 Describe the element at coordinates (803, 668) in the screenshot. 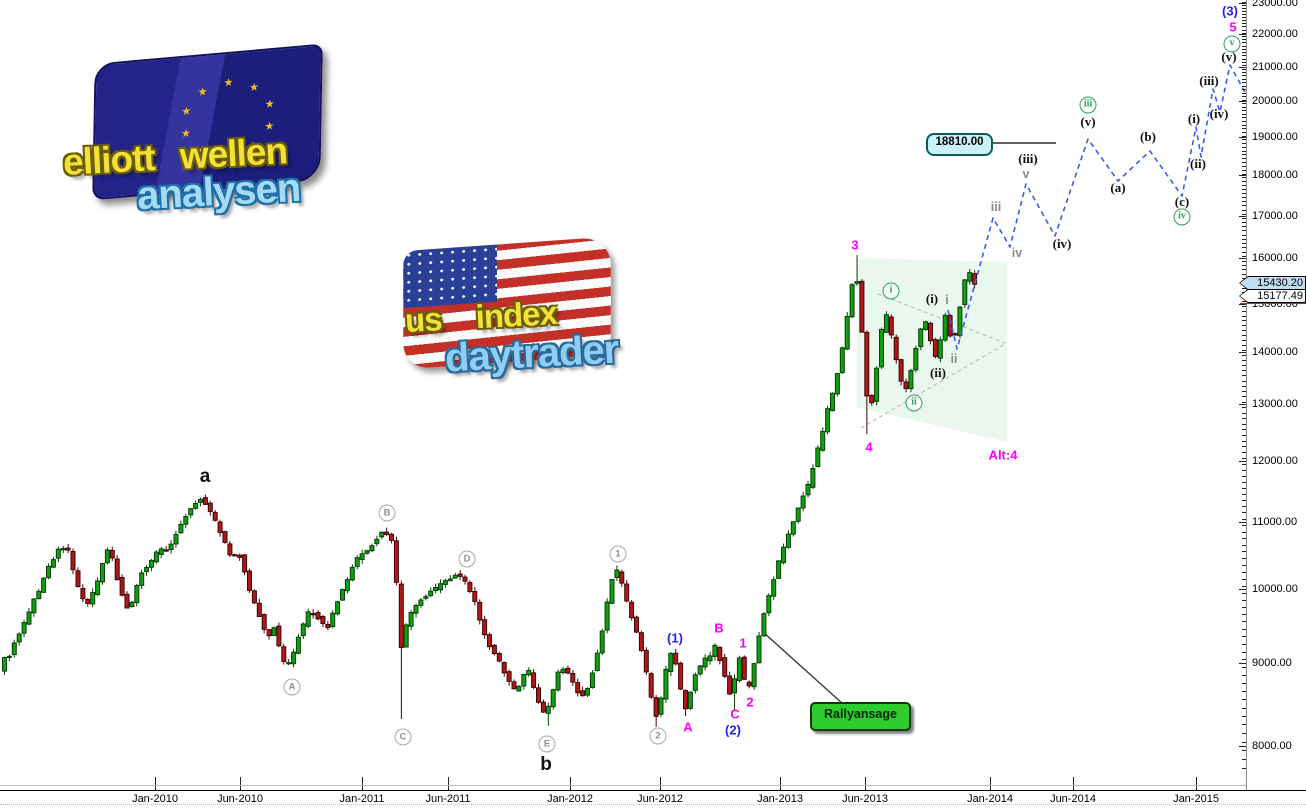

I see `callout-line` at that location.